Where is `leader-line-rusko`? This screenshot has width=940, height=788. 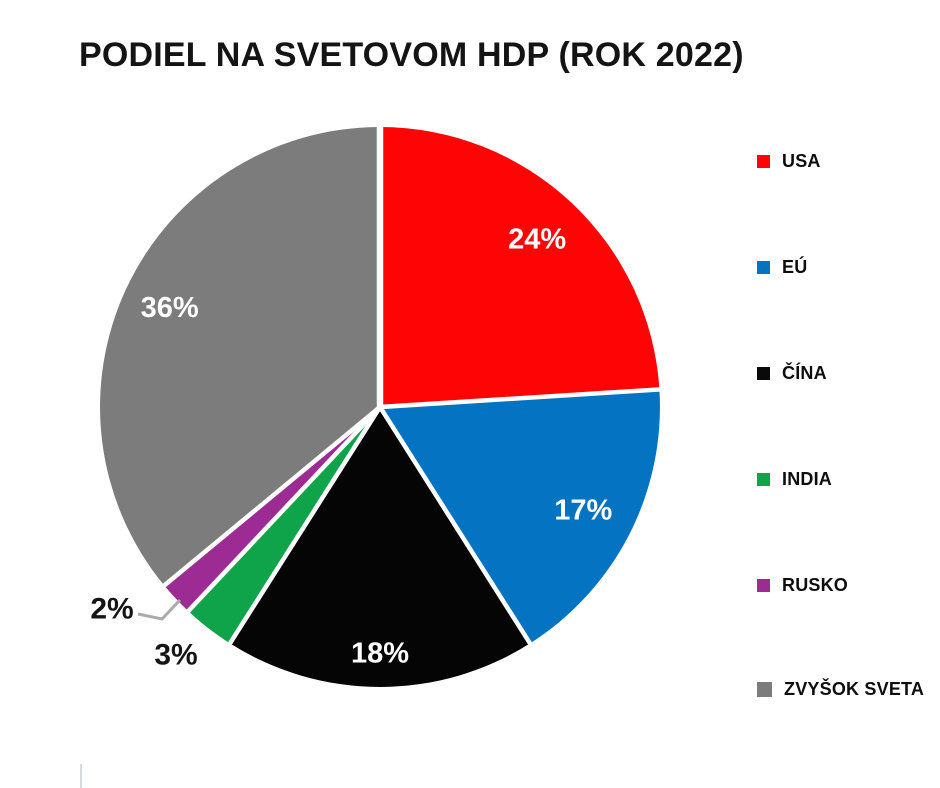
leader-line-rusko is located at coordinates (159, 609).